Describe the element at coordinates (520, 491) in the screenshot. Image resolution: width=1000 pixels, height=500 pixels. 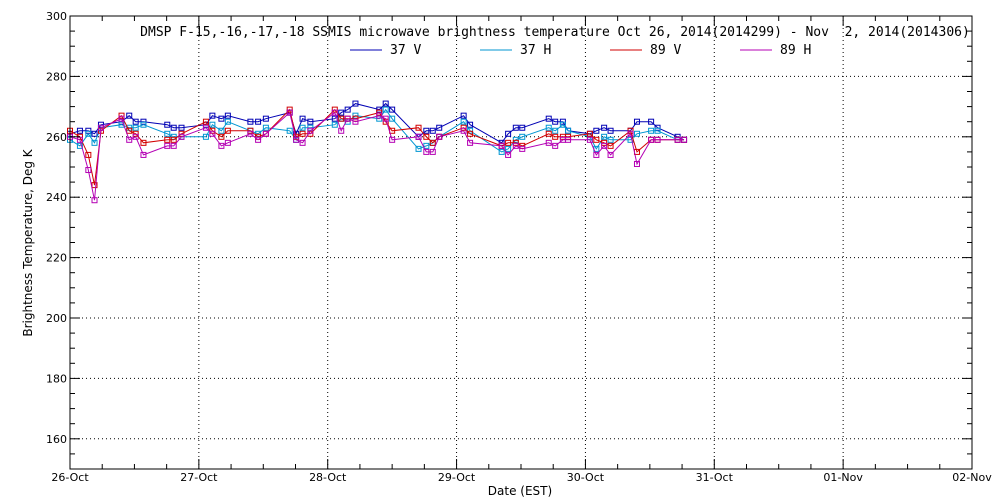
I see `x-axis-title: Date (EST)` at that location.